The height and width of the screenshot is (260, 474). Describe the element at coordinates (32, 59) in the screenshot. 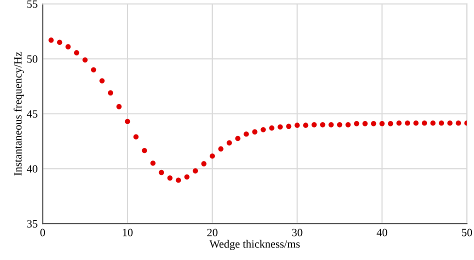

I see `y-tick-label: 50` at that location.